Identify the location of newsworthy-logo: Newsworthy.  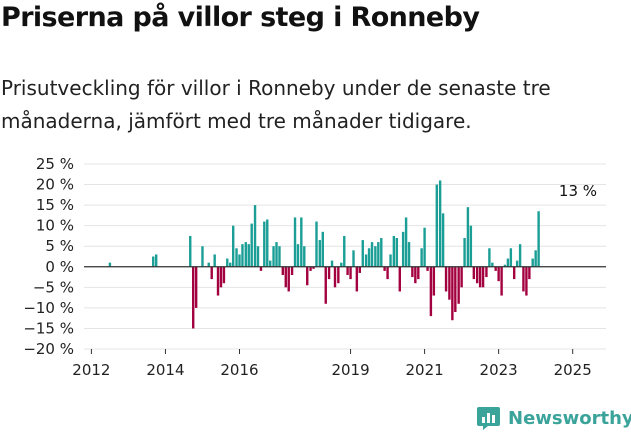
(553, 418).